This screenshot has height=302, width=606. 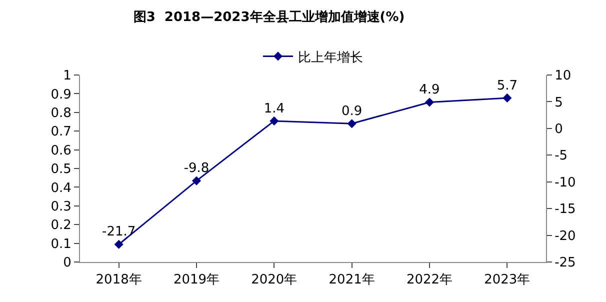 What do you see at coordinates (558, 129) in the screenshot?
I see `y2-tick-label: 0` at bounding box center [558, 129].